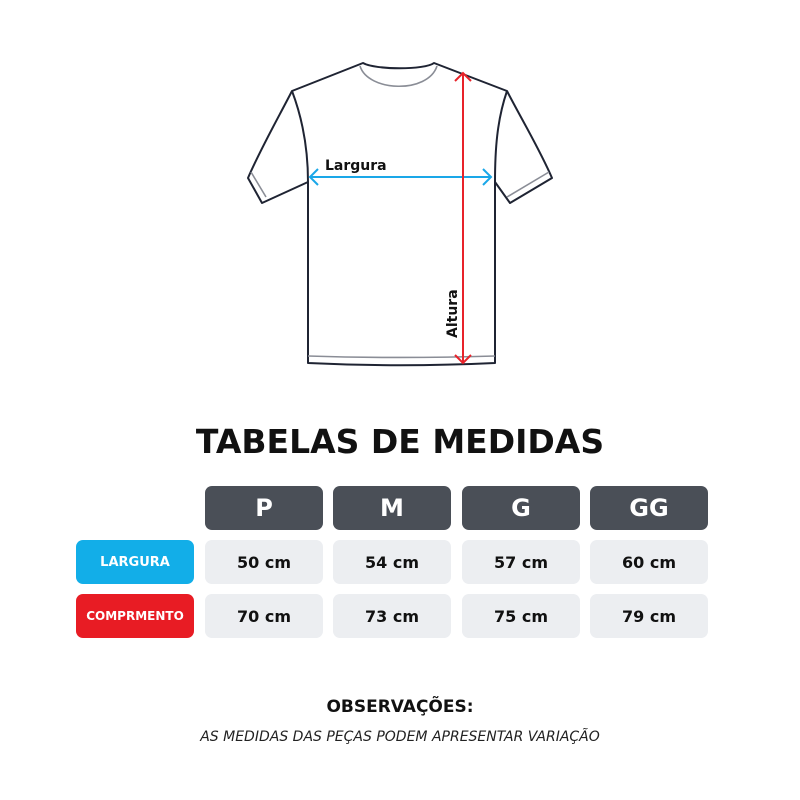  What do you see at coordinates (135, 562) in the screenshot?
I see `row-label-largura: LARGURA` at bounding box center [135, 562].